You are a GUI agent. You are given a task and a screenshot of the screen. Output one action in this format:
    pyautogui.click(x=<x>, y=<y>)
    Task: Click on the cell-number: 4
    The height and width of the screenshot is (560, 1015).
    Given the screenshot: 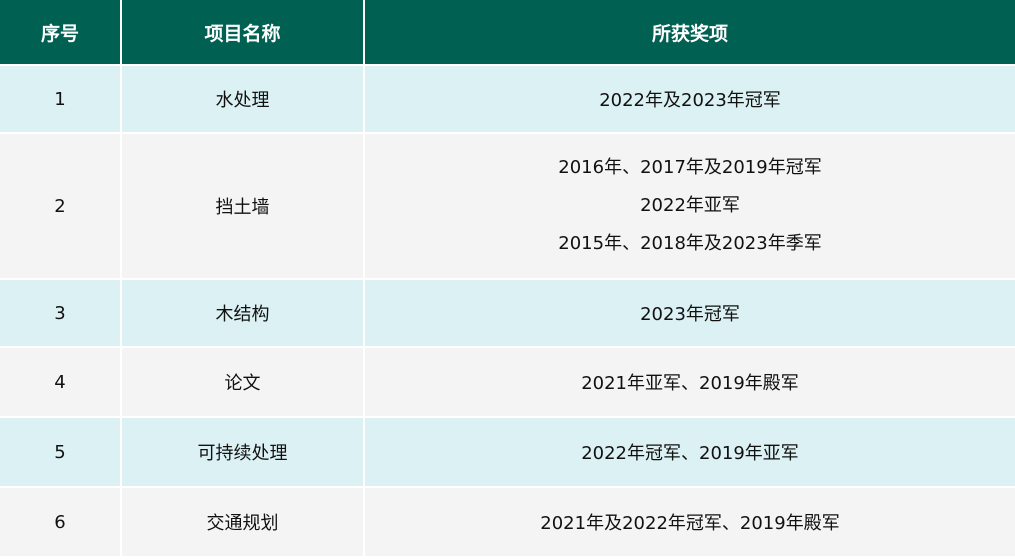 What is the action you would take?
    pyautogui.click(x=60, y=382)
    